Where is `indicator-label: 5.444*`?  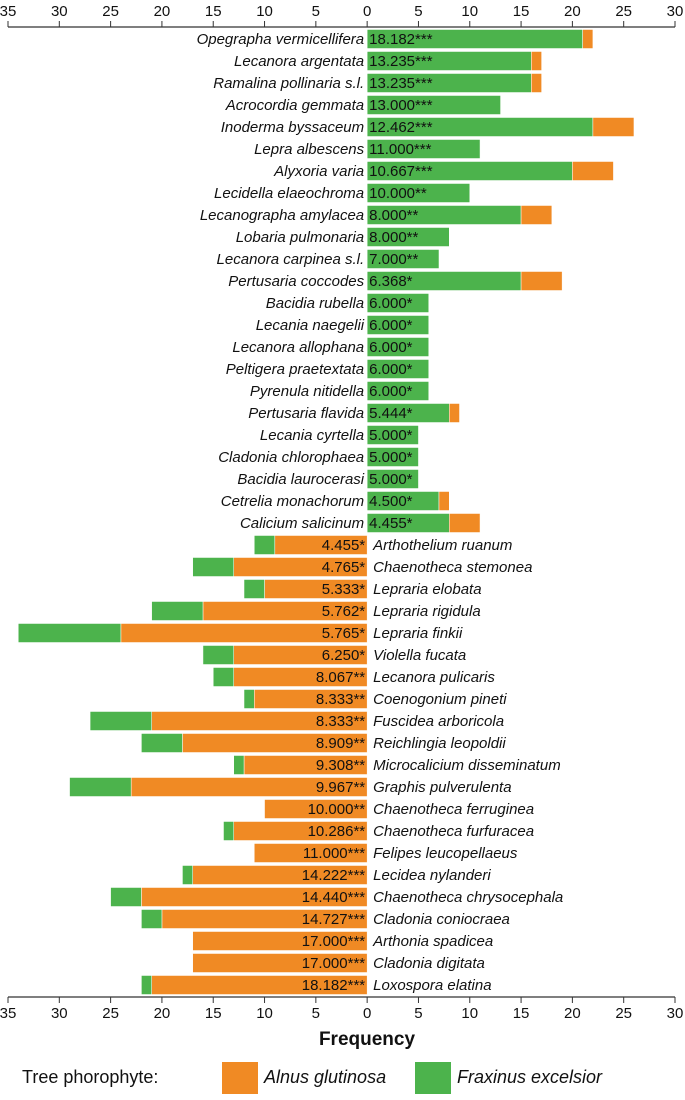
indicator-label: 5.444* is located at coordinates (391, 413).